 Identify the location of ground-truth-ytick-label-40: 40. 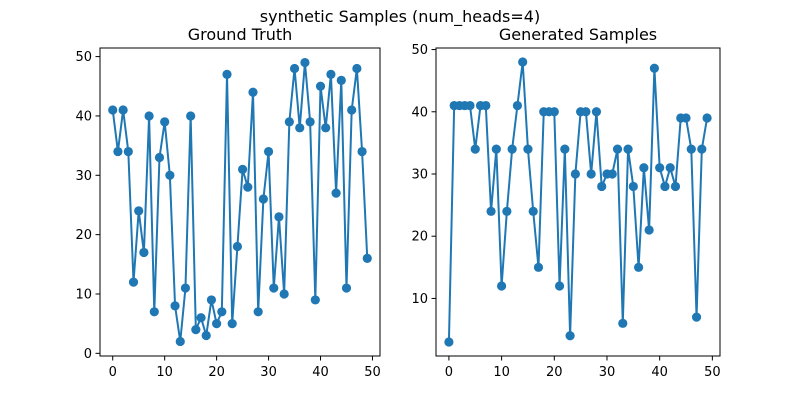
(83, 116).